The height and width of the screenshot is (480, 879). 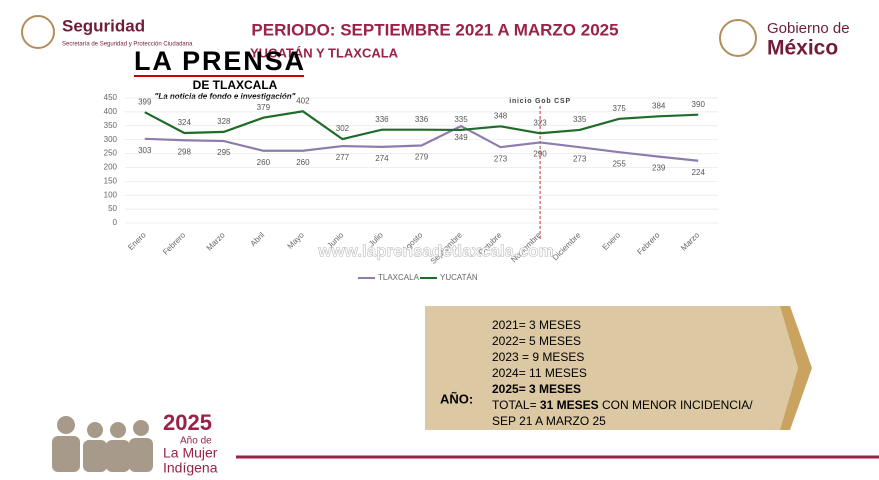 What do you see at coordinates (303, 100) in the screenshot?
I see `data-label: 402` at bounding box center [303, 100].